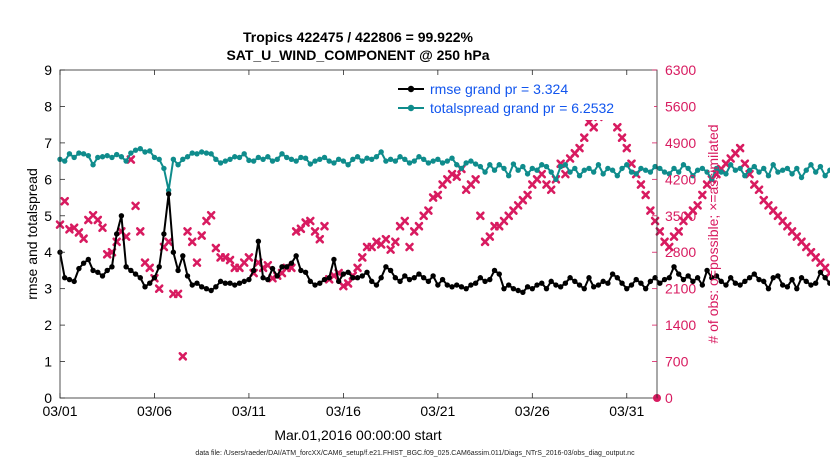 This screenshot has width=830, height=470. What do you see at coordinates (154, 411) in the screenshot?
I see `x-tick-label: 03/06` at bounding box center [154, 411].